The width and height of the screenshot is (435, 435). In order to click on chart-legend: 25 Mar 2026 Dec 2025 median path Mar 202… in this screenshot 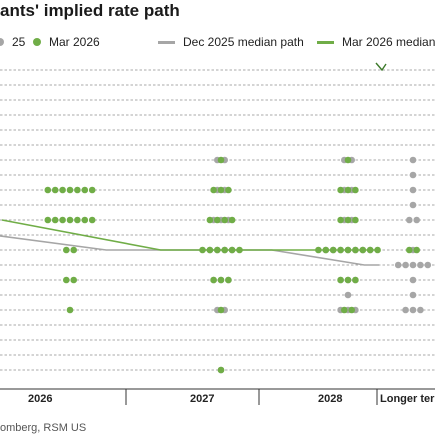, I will do `click(217, 43)`.